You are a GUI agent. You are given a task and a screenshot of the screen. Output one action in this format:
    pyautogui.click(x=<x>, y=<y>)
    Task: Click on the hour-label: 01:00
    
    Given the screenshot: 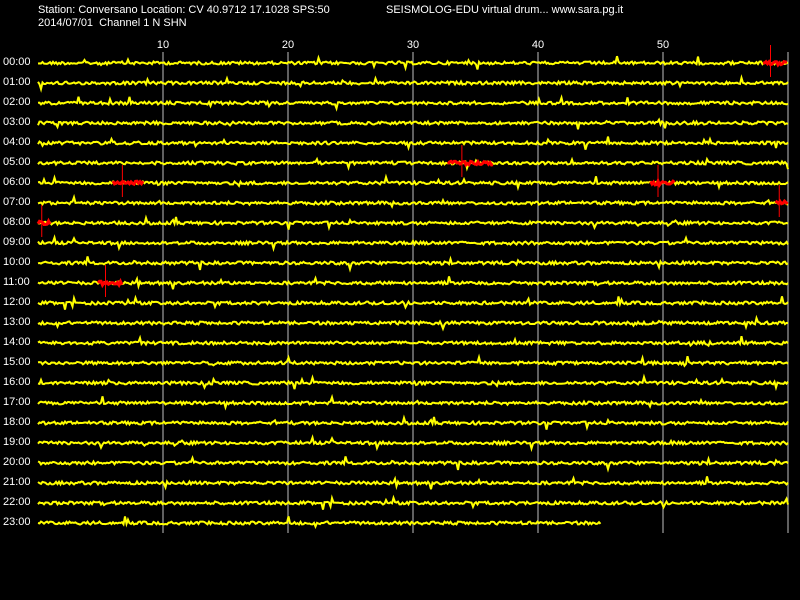 What is the action you would take?
    pyautogui.click(x=17, y=82)
    